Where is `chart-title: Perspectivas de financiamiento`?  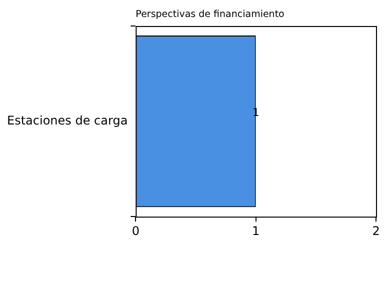 chart-title: Perspectivas de financiamiento is located at coordinates (210, 14).